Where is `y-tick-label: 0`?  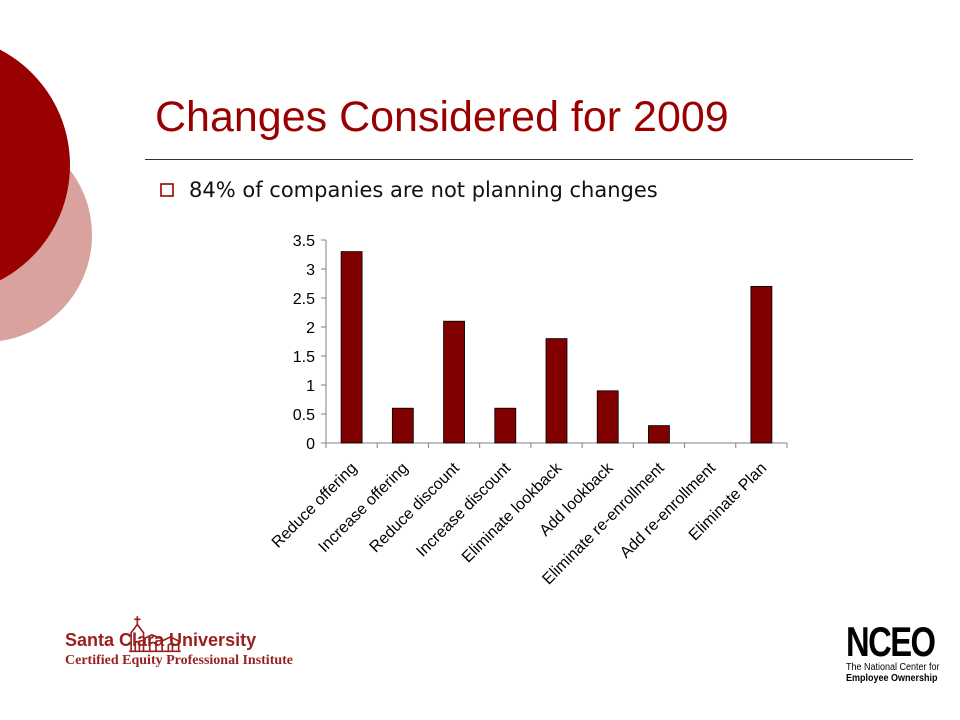 y-tick-label: 0 is located at coordinates (310, 444).